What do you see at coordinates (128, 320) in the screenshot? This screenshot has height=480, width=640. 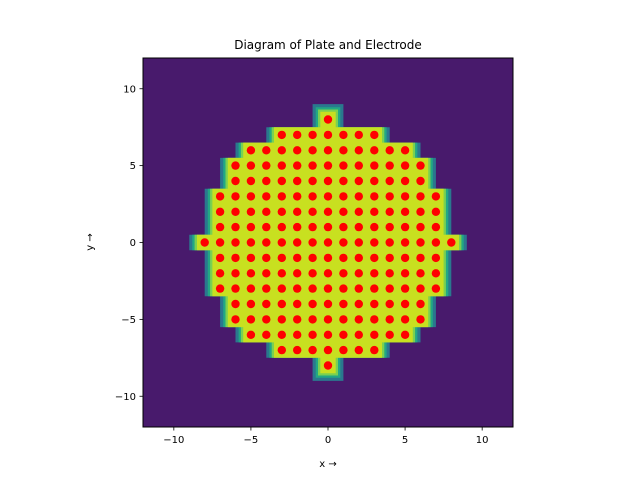 I see `y-tick-label: −5` at bounding box center [128, 320].